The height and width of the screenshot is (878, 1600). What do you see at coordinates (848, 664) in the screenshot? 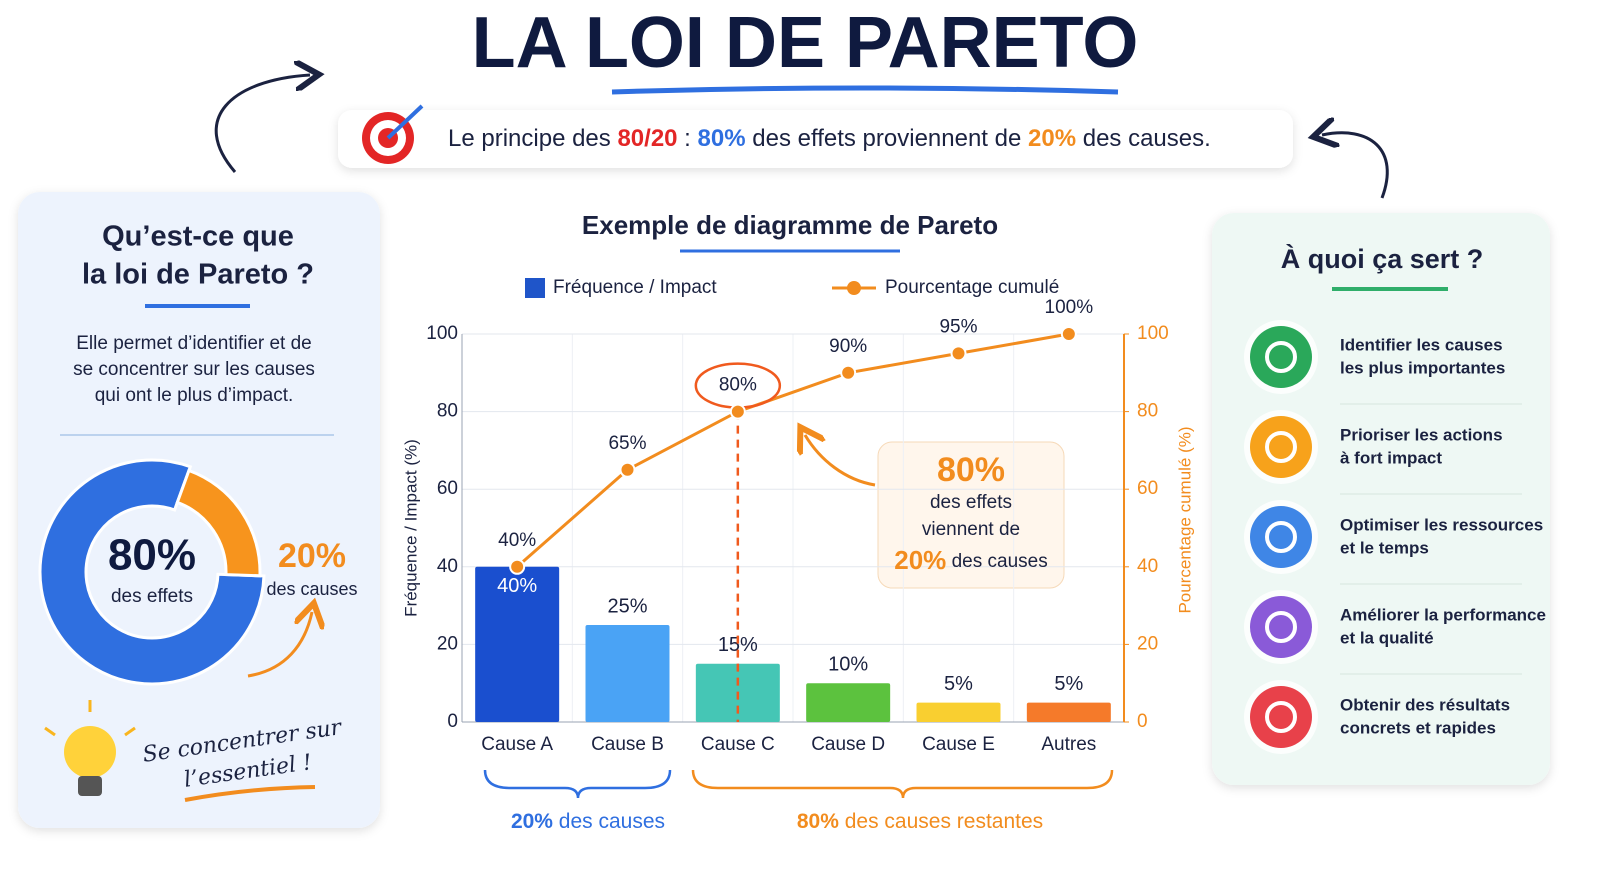
I see `bar-label: 10%` at bounding box center [848, 664].